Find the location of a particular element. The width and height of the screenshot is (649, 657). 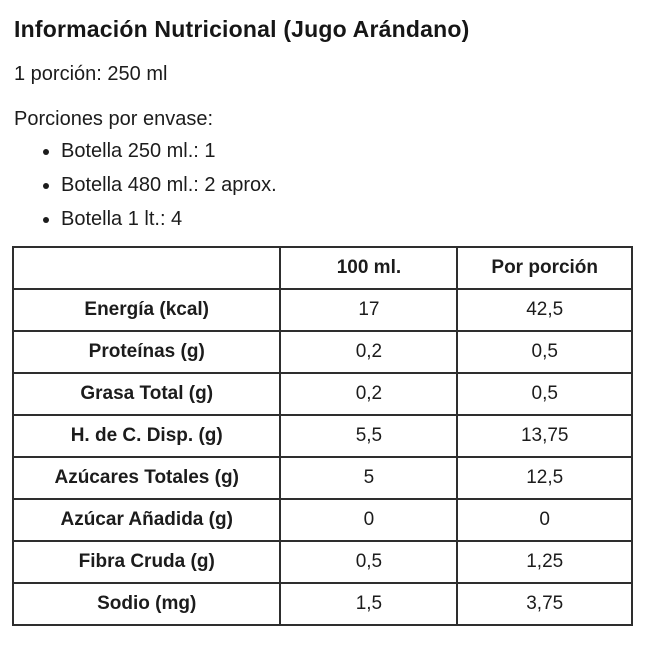

value-per-100ml: 17 is located at coordinates (369, 310).